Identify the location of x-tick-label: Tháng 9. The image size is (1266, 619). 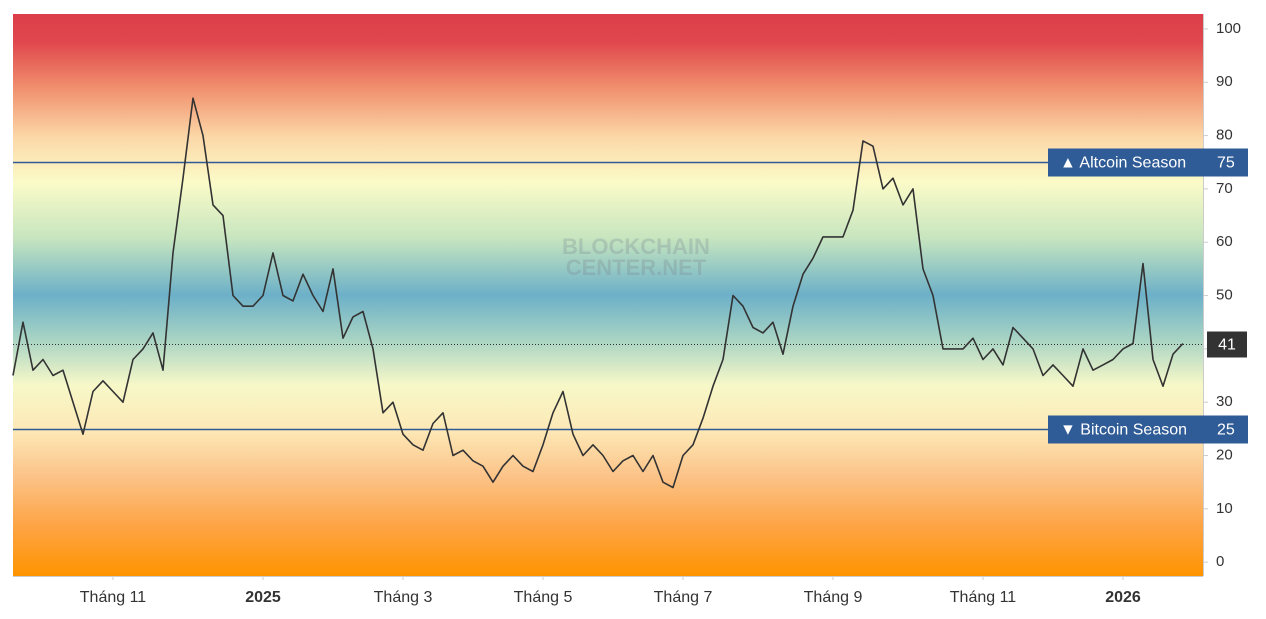
(833, 597).